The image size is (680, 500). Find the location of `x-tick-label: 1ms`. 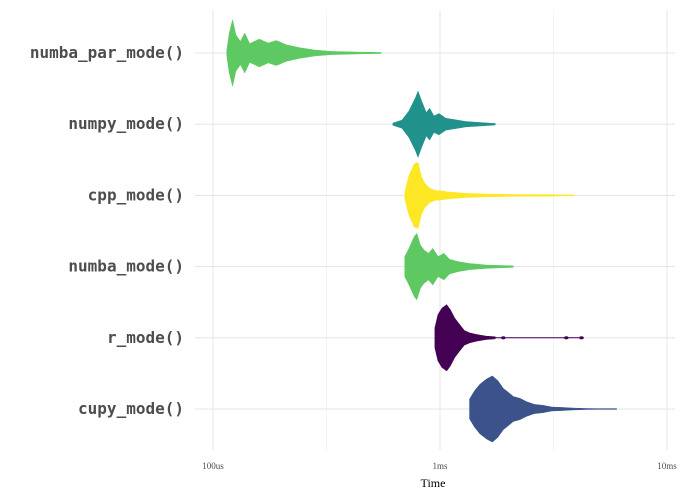

x-tick-label: 1ms is located at coordinates (440, 466).